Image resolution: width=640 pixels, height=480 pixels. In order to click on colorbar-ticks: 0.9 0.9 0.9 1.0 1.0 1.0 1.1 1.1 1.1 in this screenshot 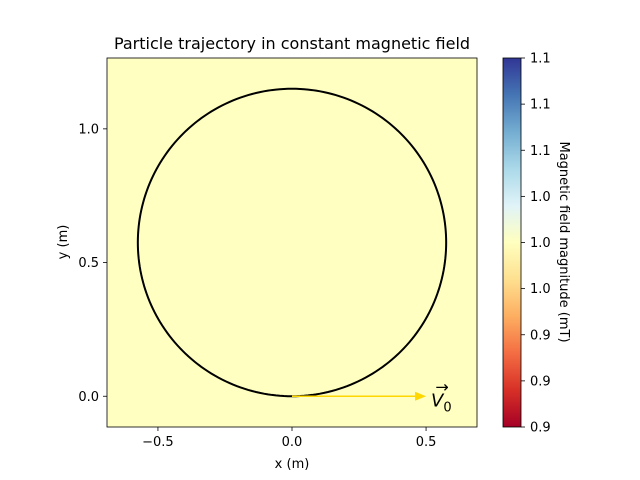, I will do `click(536, 244)`.